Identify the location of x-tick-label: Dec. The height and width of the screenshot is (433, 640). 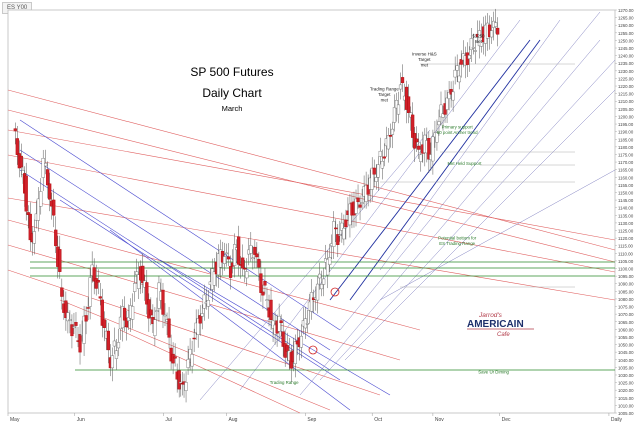
(506, 420).